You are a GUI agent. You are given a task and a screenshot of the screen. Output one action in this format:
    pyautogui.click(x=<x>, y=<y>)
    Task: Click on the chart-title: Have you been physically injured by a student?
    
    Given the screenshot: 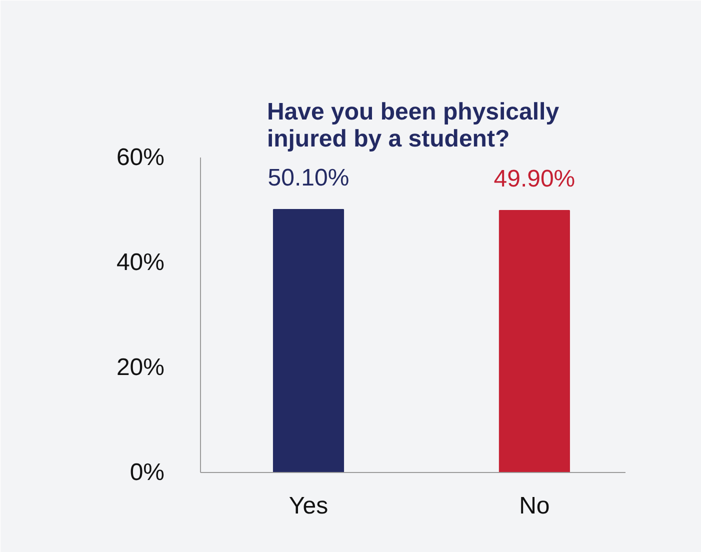 What is the action you would take?
    pyautogui.click(x=413, y=125)
    